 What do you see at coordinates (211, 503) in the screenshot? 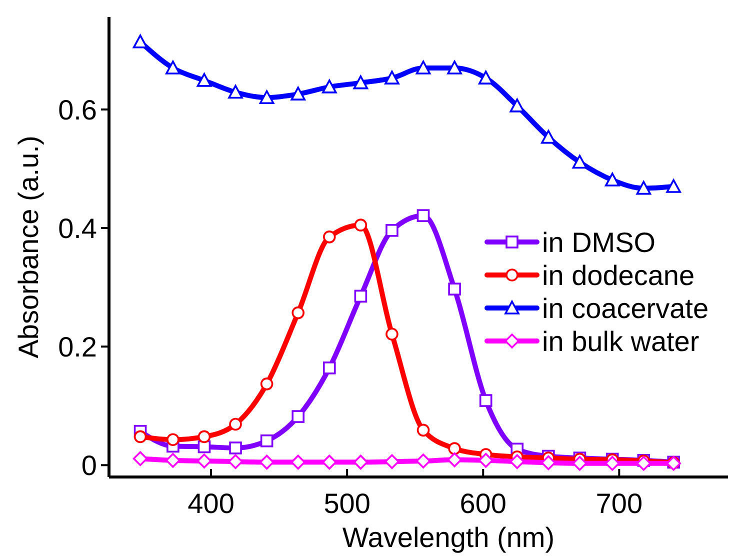
I see `x-tick-label: 400` at bounding box center [211, 503].